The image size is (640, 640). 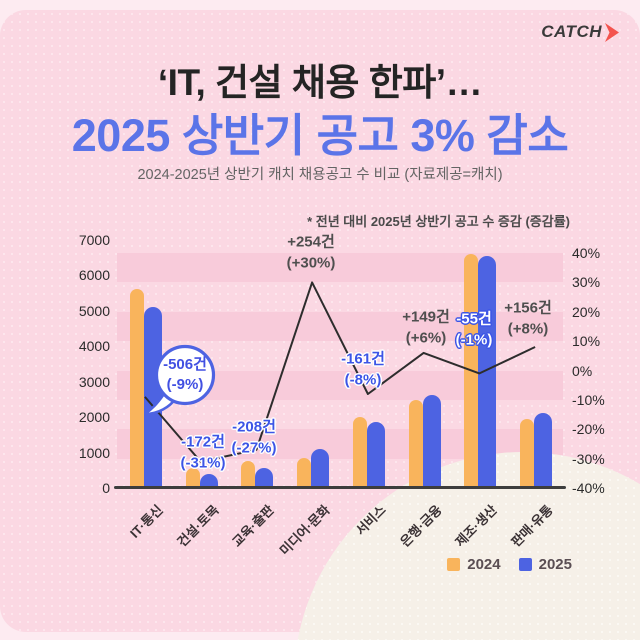 I want to click on bar-2025-건설·토목, so click(x=208, y=481).